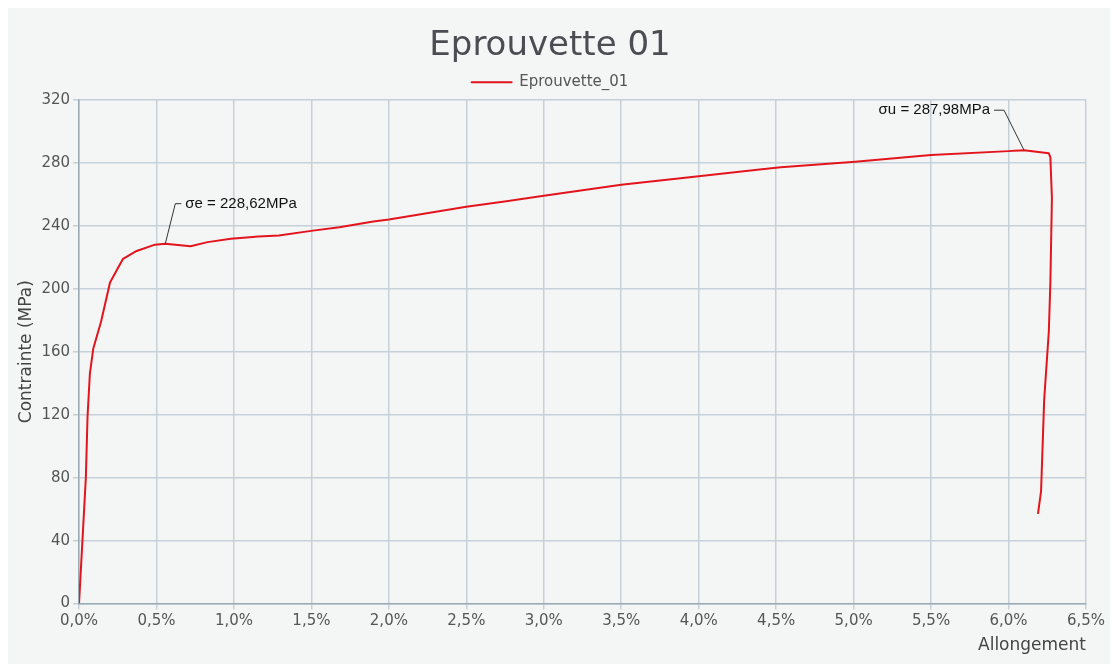 The width and height of the screenshot is (1118, 672). Describe the element at coordinates (156, 620) in the screenshot. I see `x-tick-label: 0,5%` at that location.